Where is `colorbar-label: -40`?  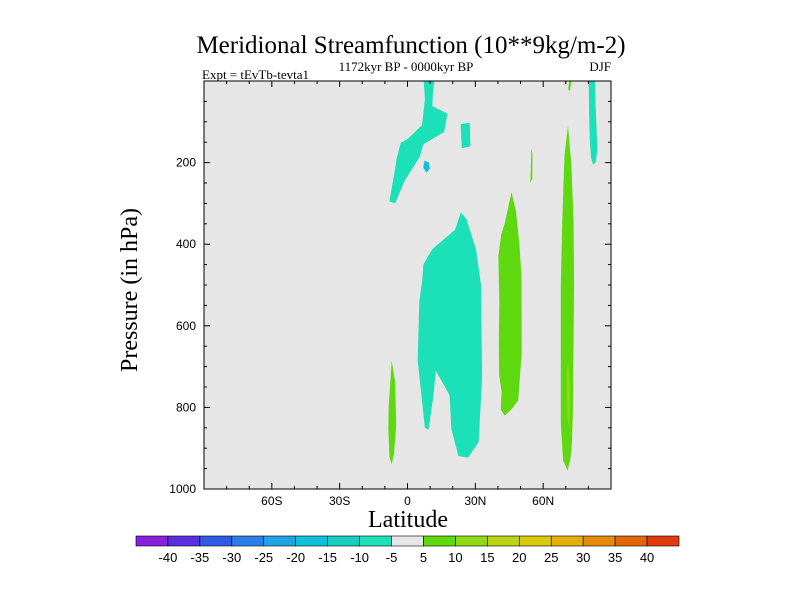 colorbar-label: -40 is located at coordinates (168, 557).